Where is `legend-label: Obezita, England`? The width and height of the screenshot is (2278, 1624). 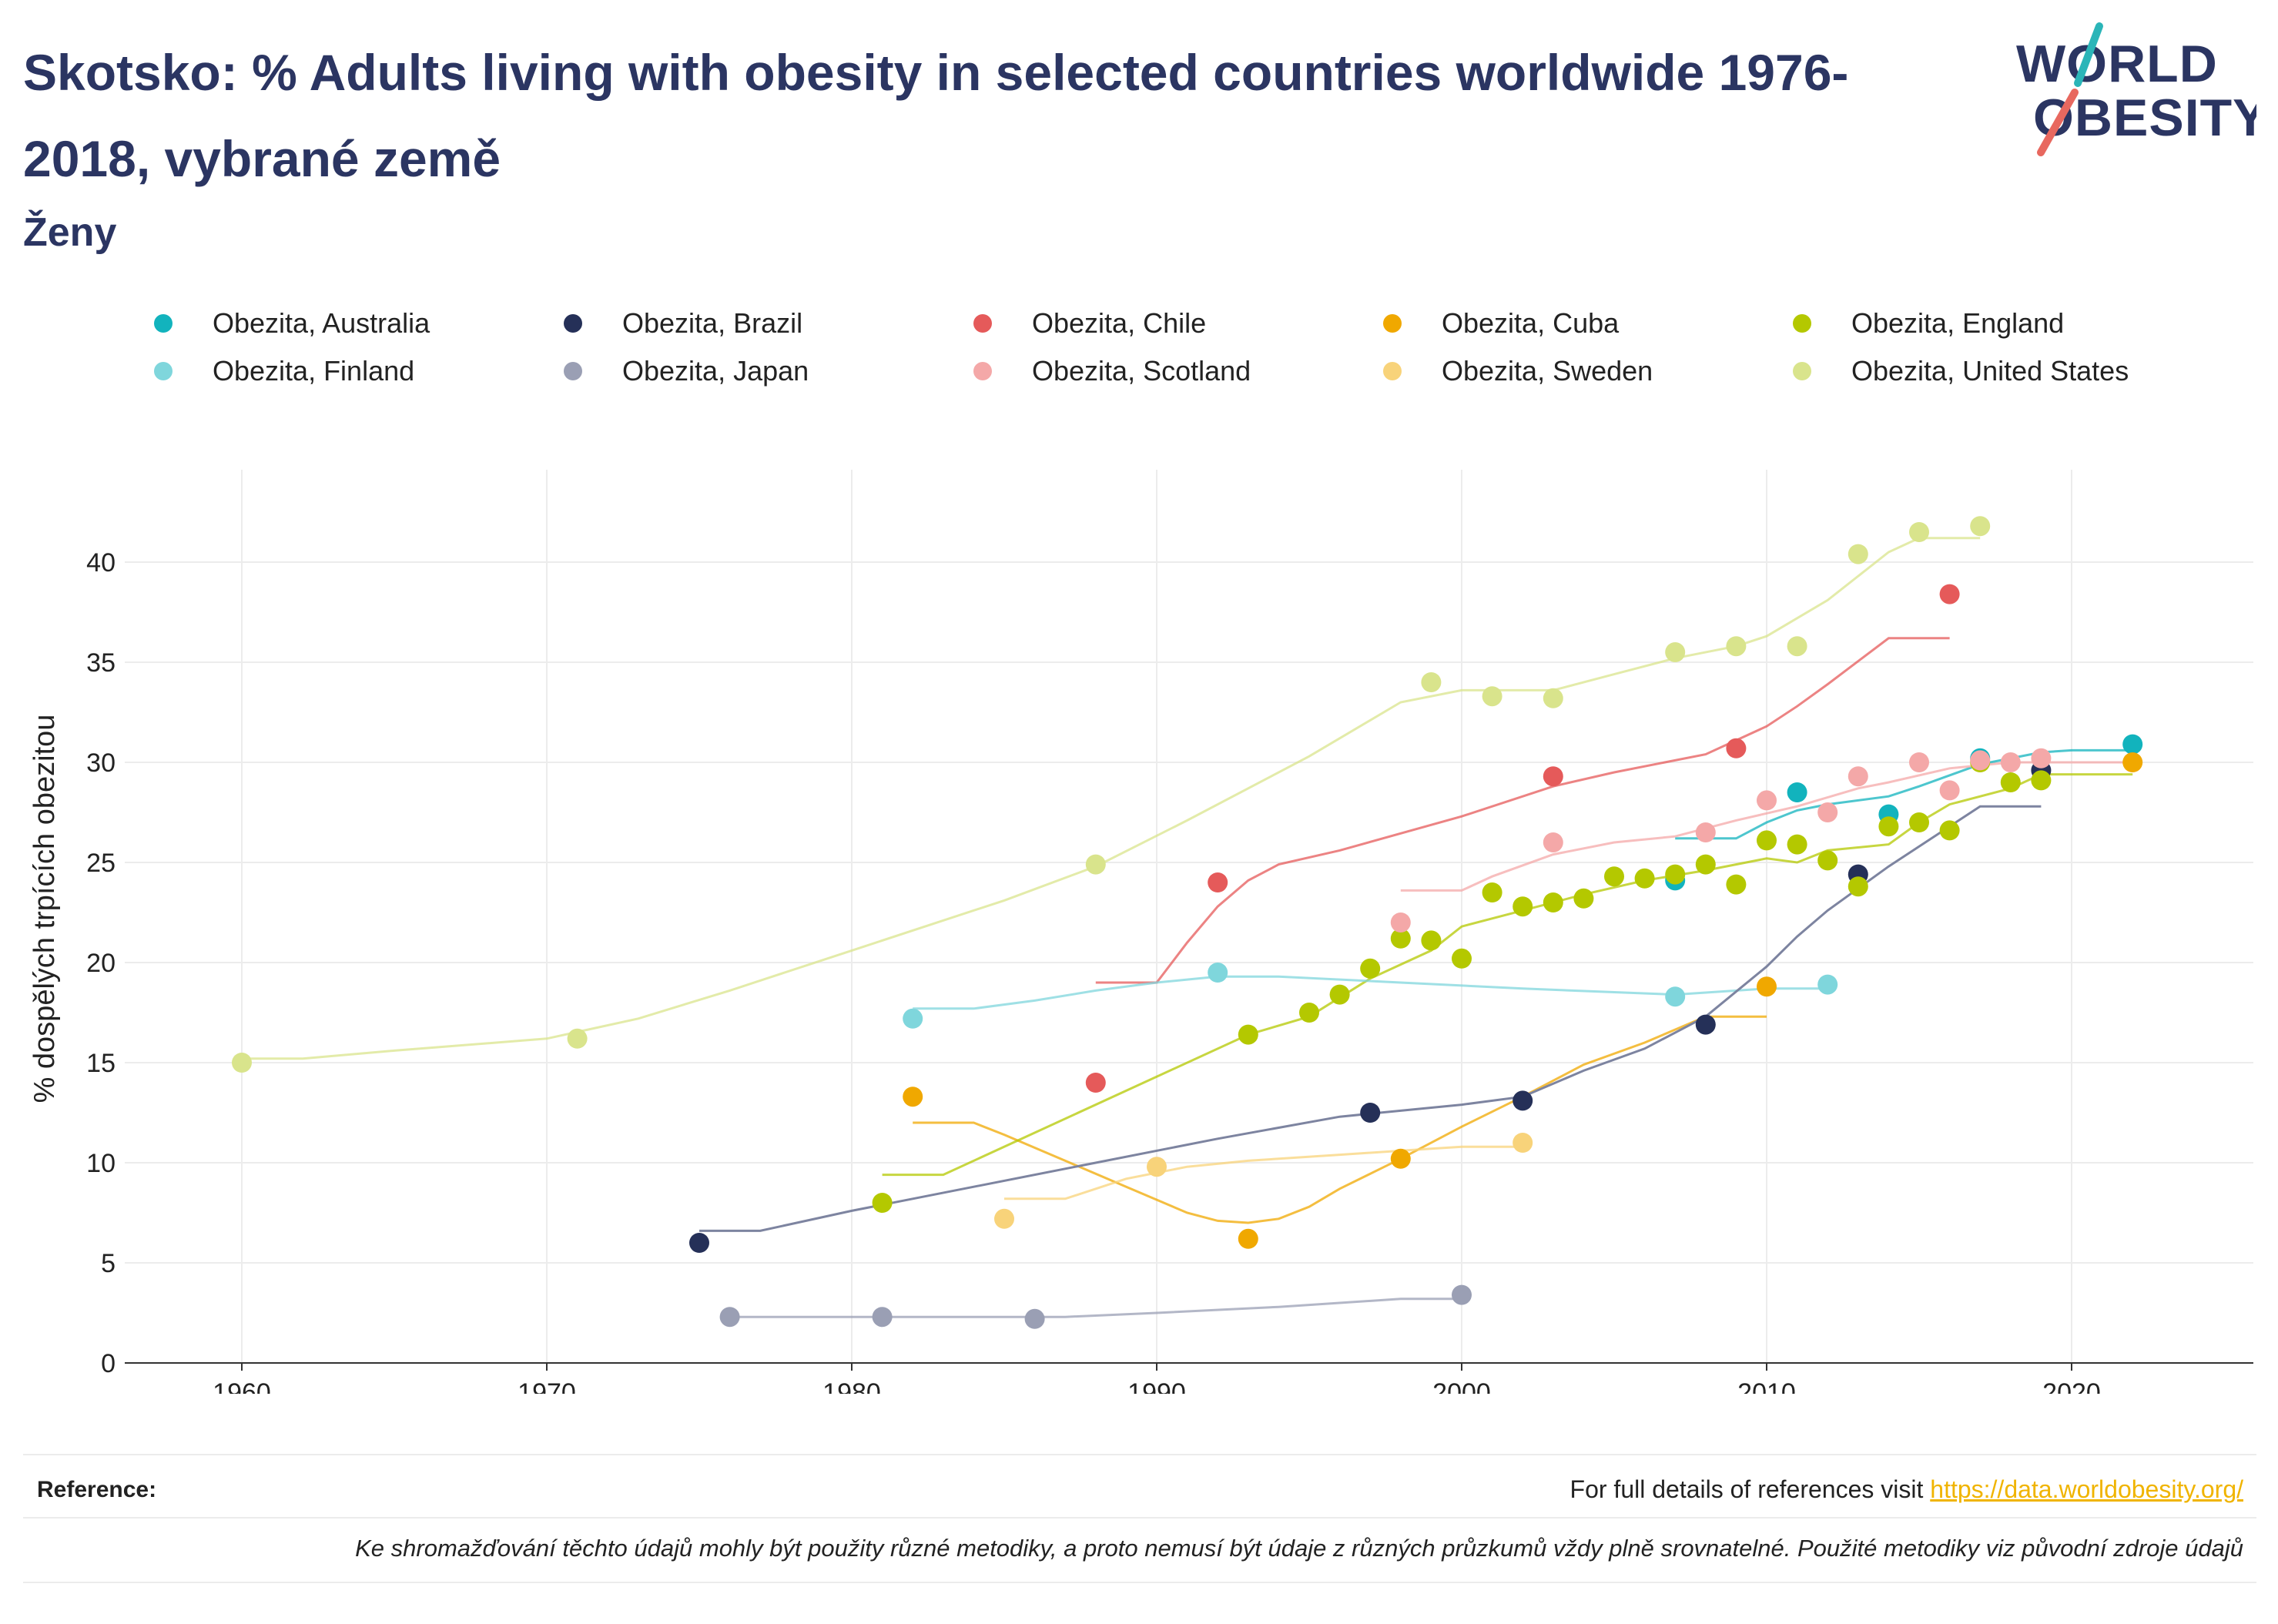 legend-label: Obezita, England is located at coordinates (1958, 323).